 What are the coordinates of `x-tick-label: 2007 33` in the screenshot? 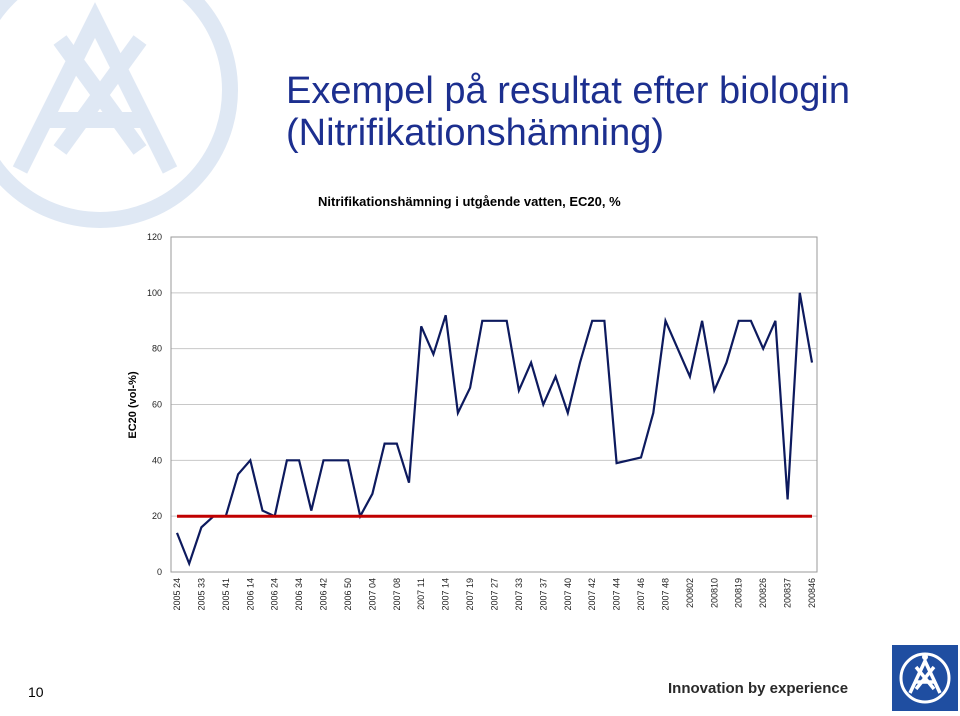 It's located at (519, 594).